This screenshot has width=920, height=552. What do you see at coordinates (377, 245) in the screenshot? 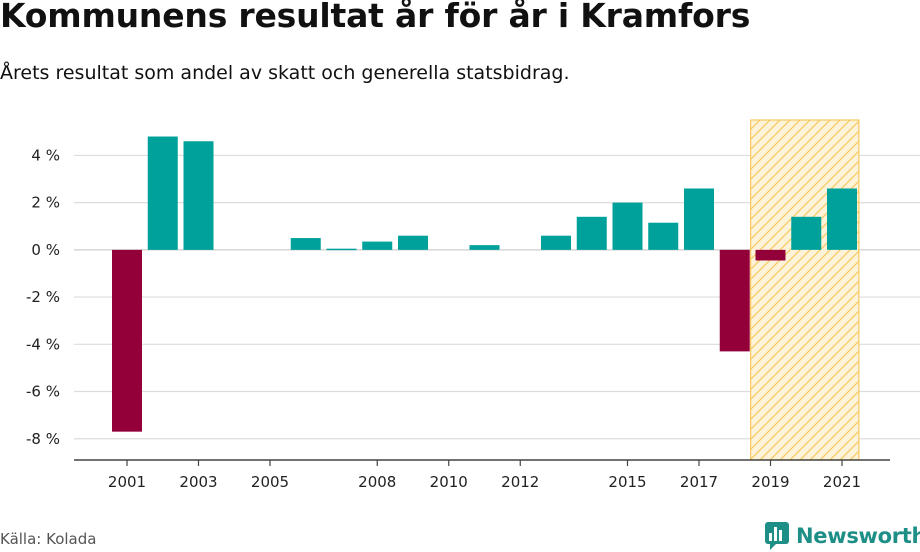
I see `bar-2008` at bounding box center [377, 245].